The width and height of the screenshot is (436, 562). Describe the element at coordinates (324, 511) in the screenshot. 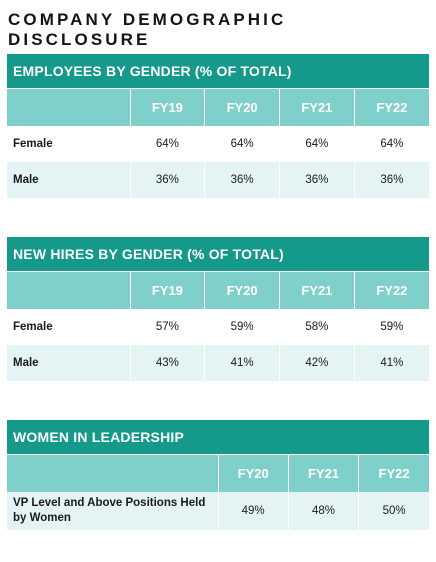

I see `table-cell: 48%` at that location.